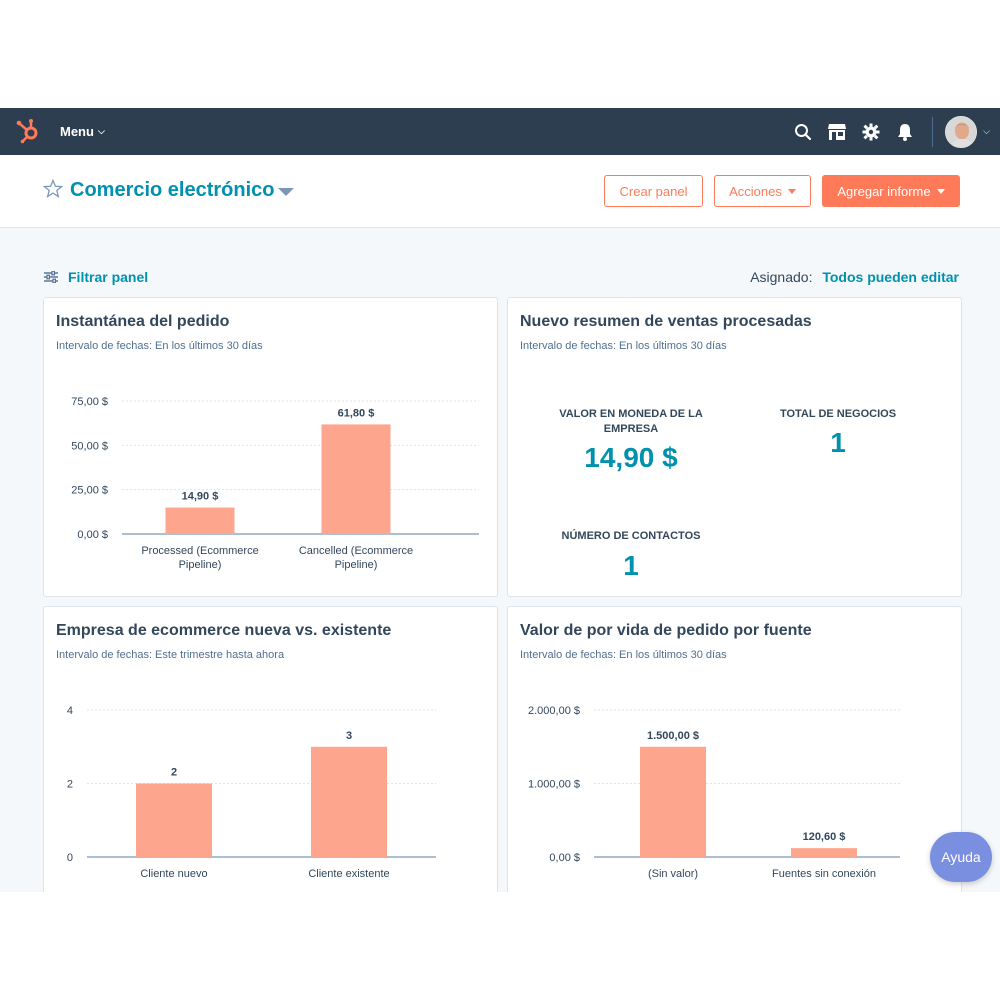  I want to click on y-tick-label: 1.000,00 $, so click(554, 785).